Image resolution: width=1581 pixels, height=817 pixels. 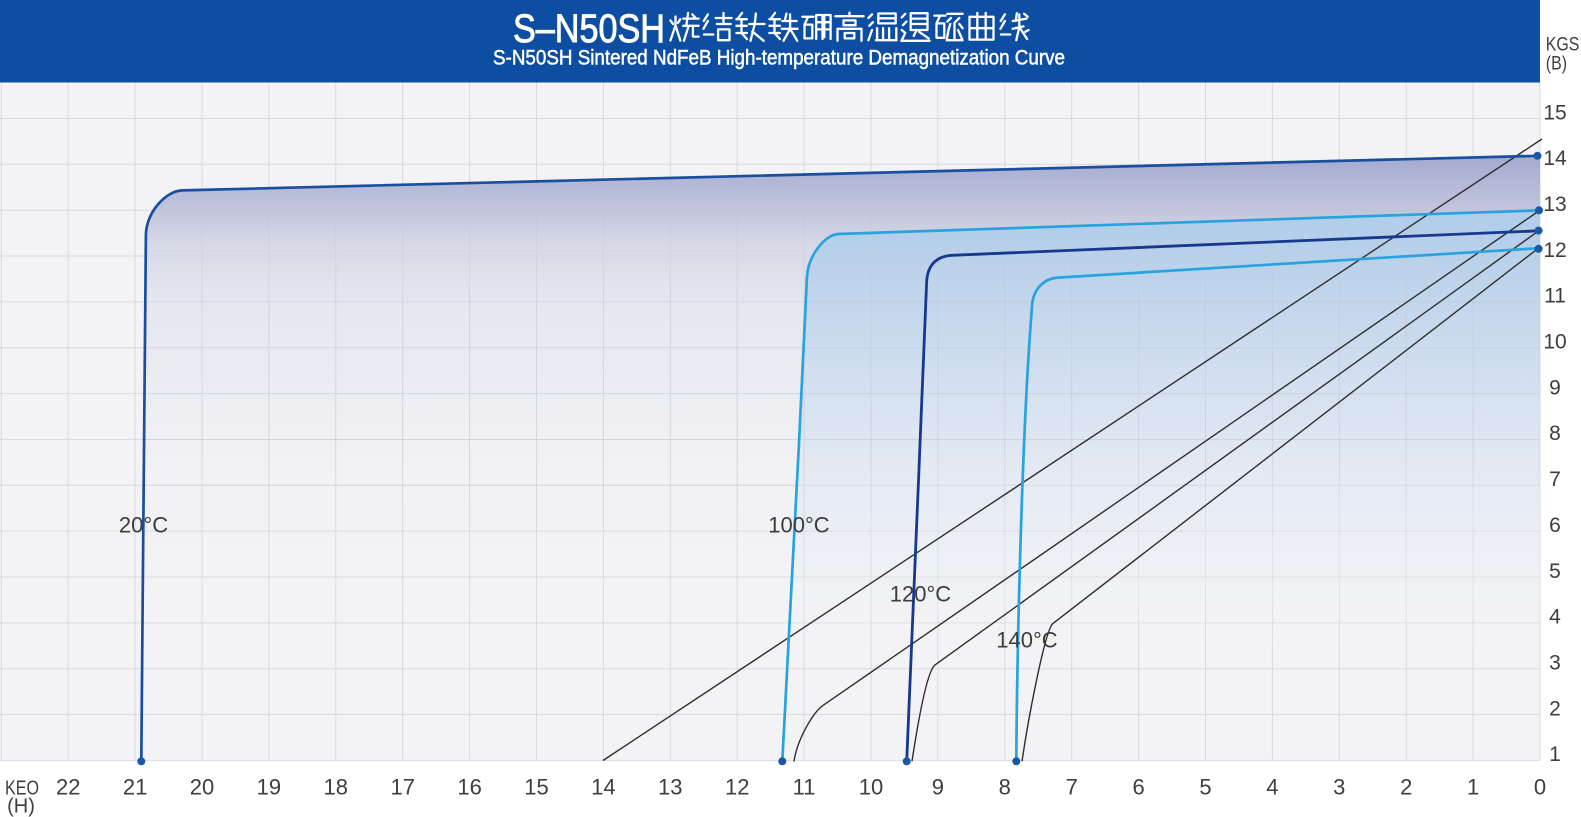 What do you see at coordinates (269, 787) in the screenshot?
I see `svg-text: 19` at bounding box center [269, 787].